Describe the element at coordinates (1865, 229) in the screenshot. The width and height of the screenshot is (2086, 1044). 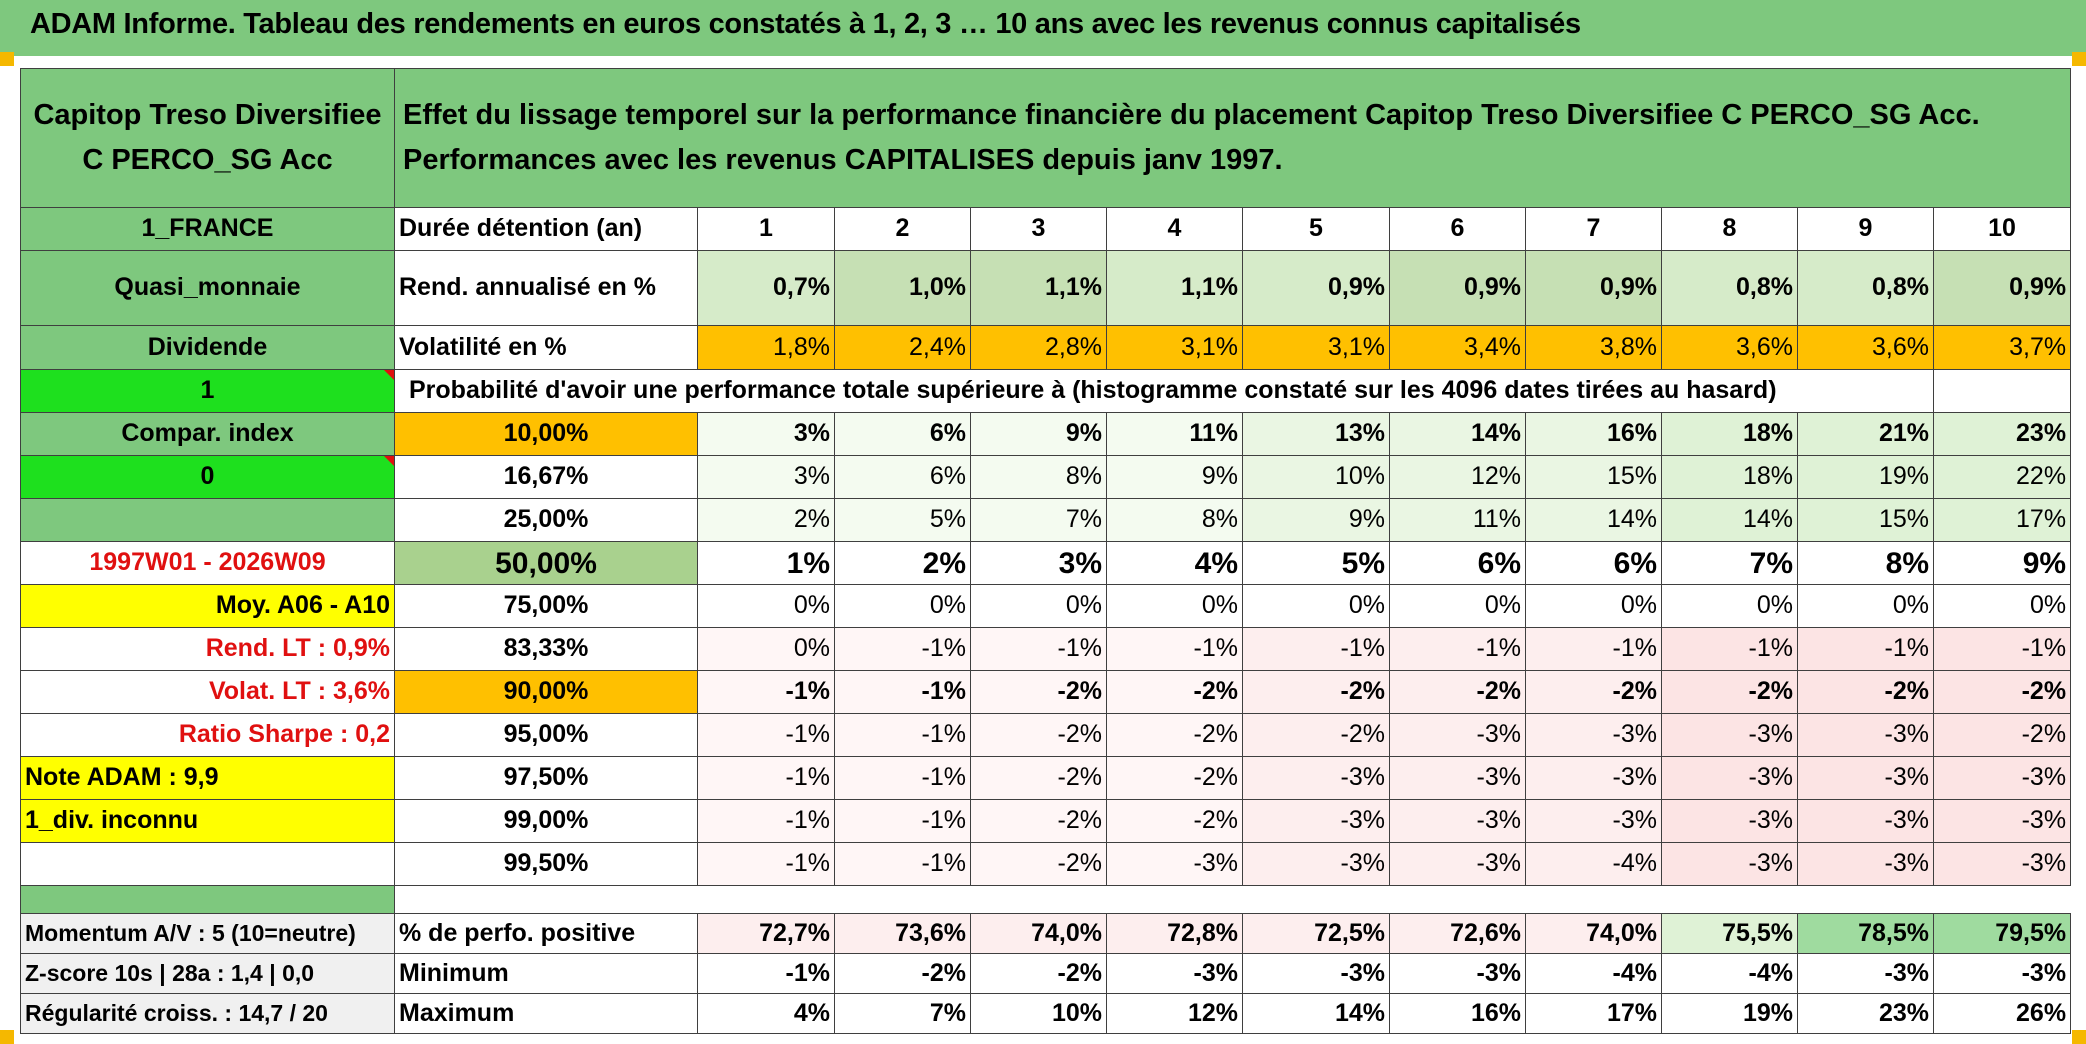
I see `year-header-cell: 9` at that location.